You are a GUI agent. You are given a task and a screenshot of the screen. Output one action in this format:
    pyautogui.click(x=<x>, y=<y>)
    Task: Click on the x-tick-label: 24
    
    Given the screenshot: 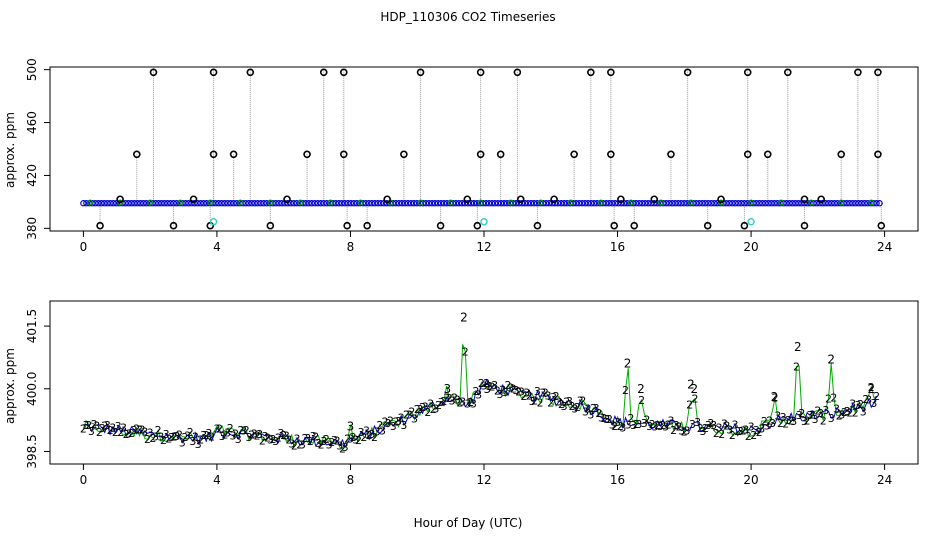 What is the action you would take?
    pyautogui.click(x=884, y=247)
    